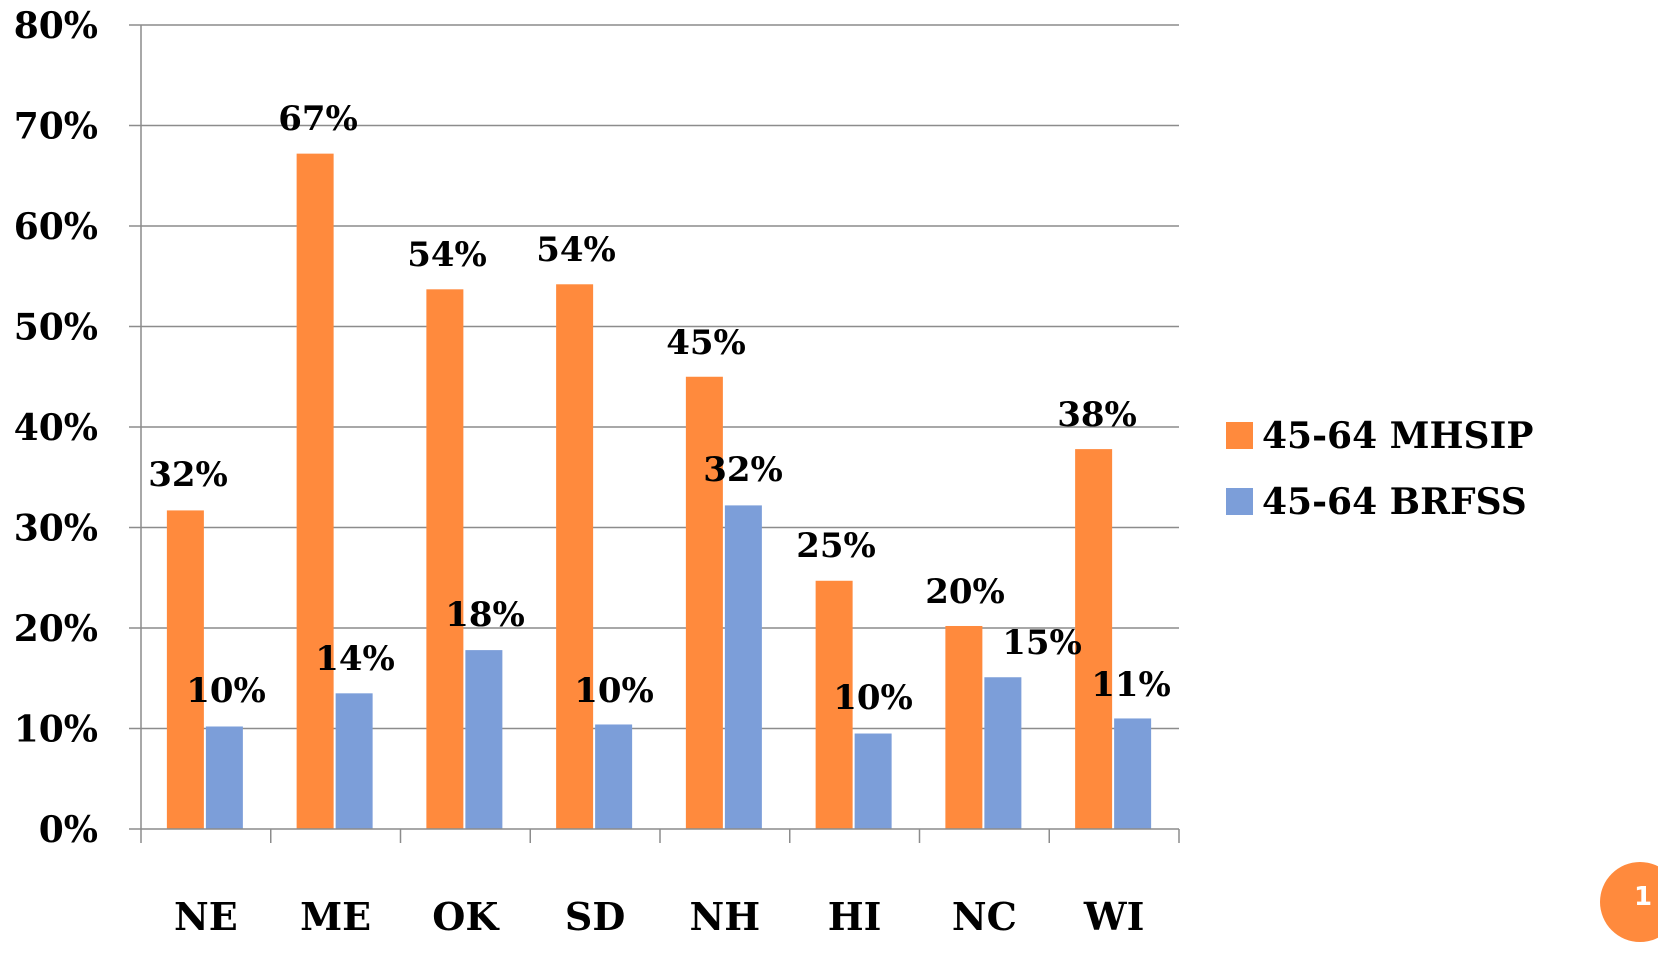 The height and width of the screenshot is (971, 1658). Describe the element at coordinates (1629, 902) in the screenshot. I see `page-number-badge` at that location.